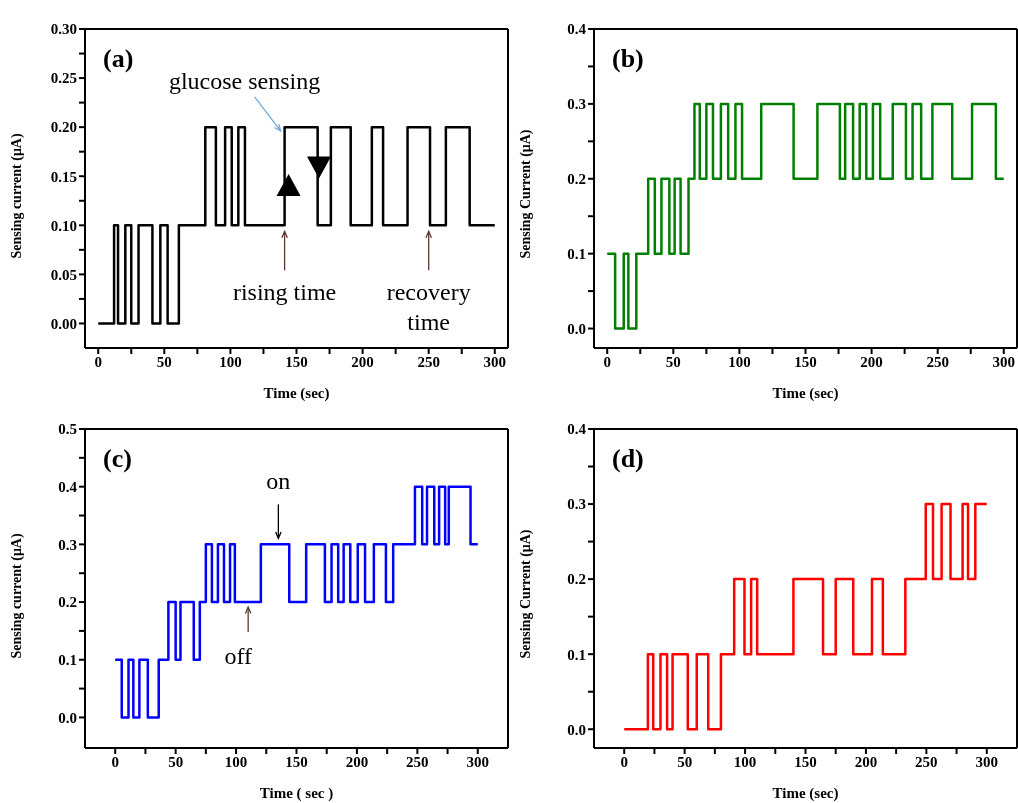  I want to click on annotation: (c), so click(117, 458).